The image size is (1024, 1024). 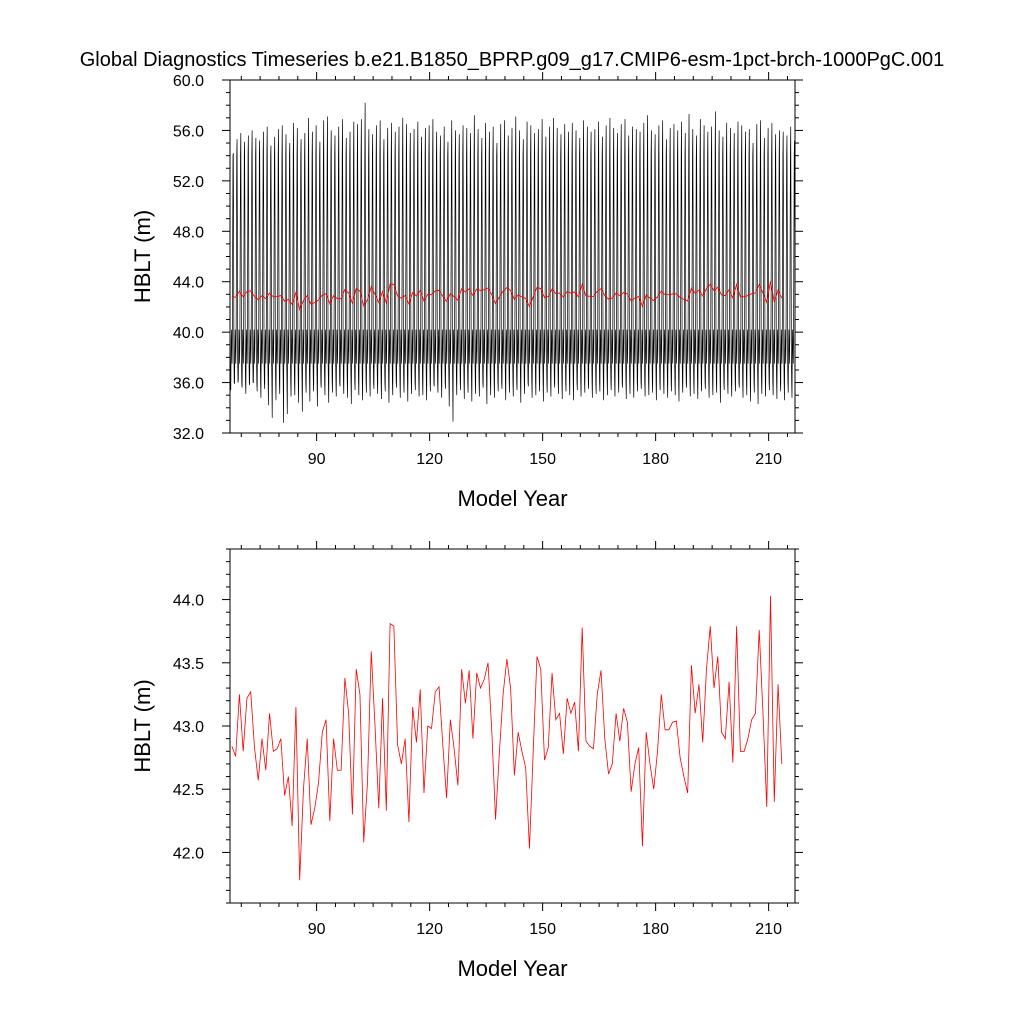 What do you see at coordinates (142, 725) in the screenshot?
I see `bottom-y-axis-title: HBLT (m)` at bounding box center [142, 725].